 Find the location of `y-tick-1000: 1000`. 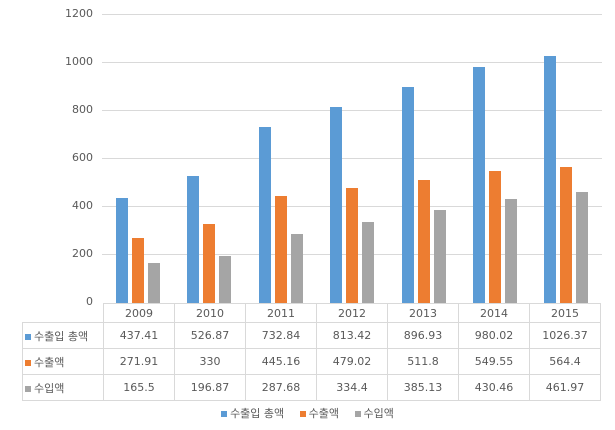

y-tick-1000: 1000 is located at coordinates (79, 61).